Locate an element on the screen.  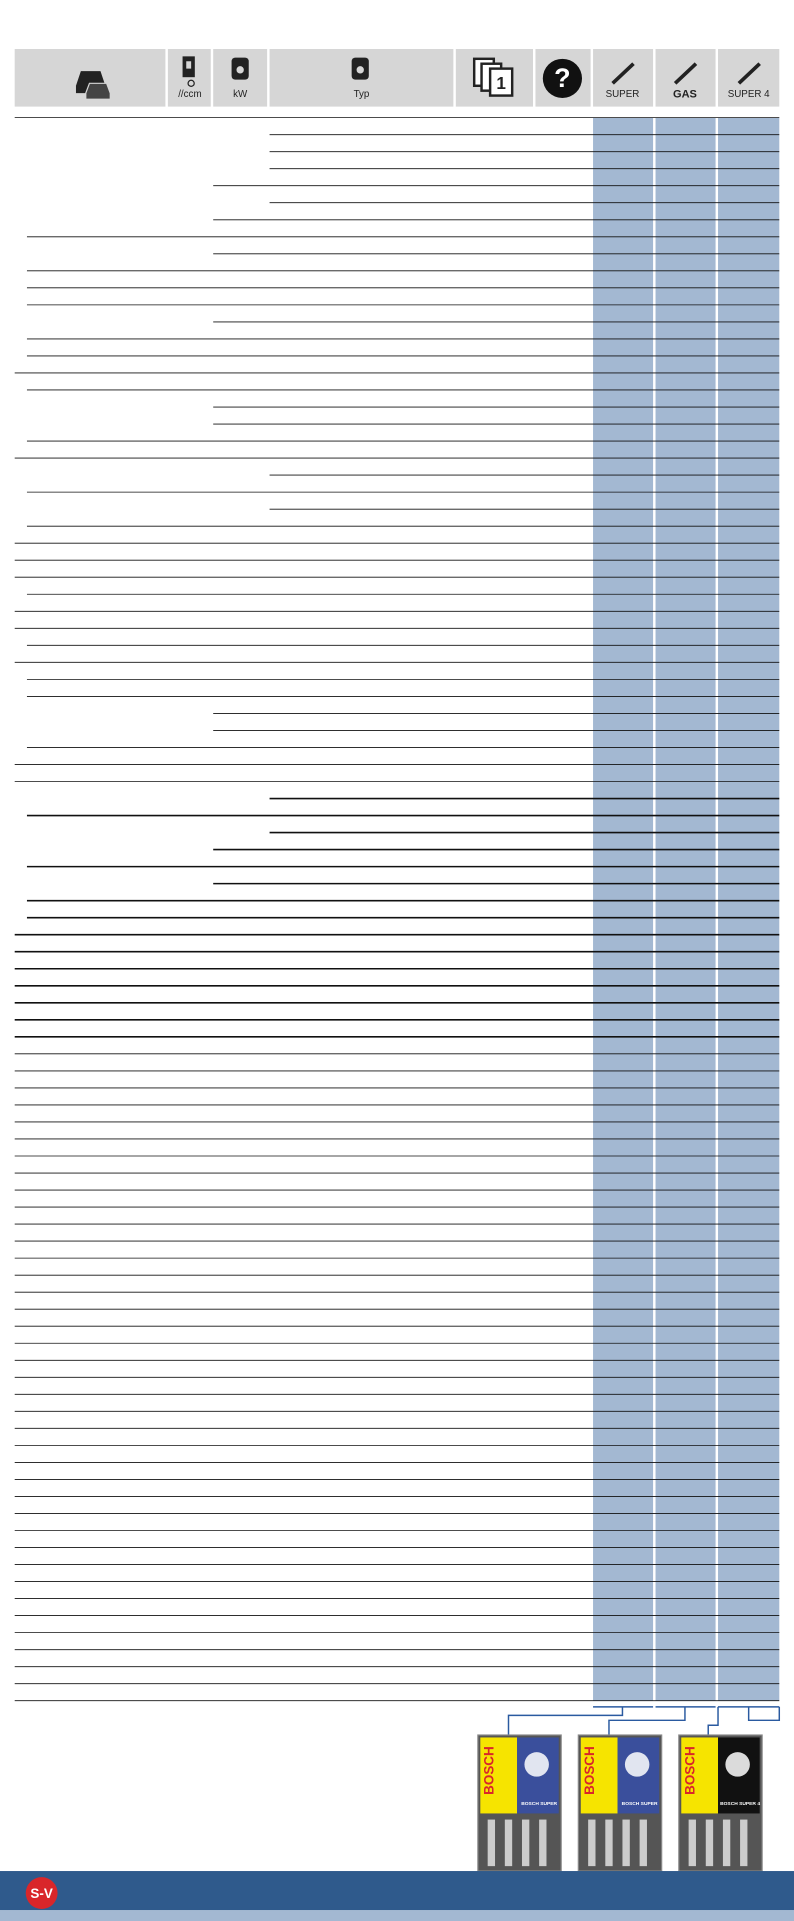
question-icon: ? is located at coordinates (562, 78).